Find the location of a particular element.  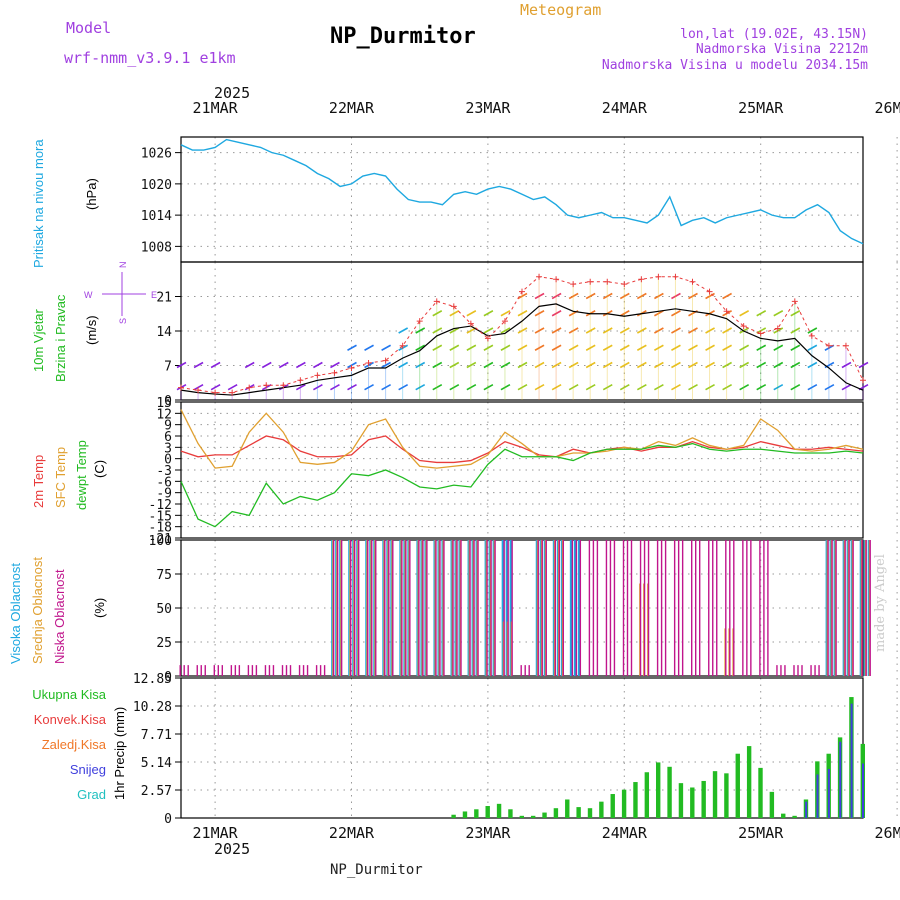

y-tick-label: 1026 is located at coordinates (156, 154).